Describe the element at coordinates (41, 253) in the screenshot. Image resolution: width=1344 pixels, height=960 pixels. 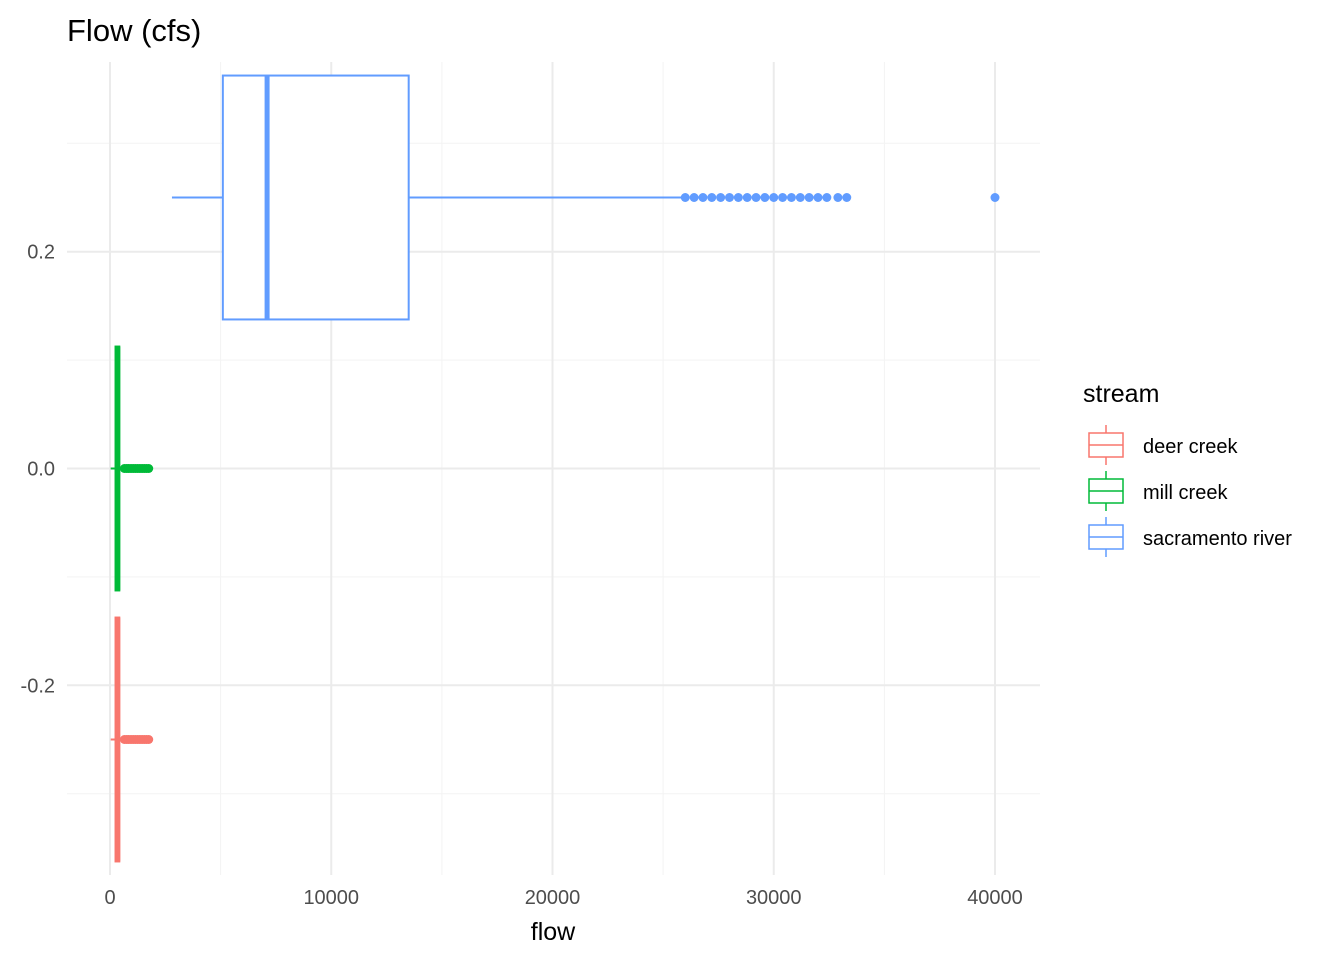
I see `y-tick-label: 0.2` at that location.